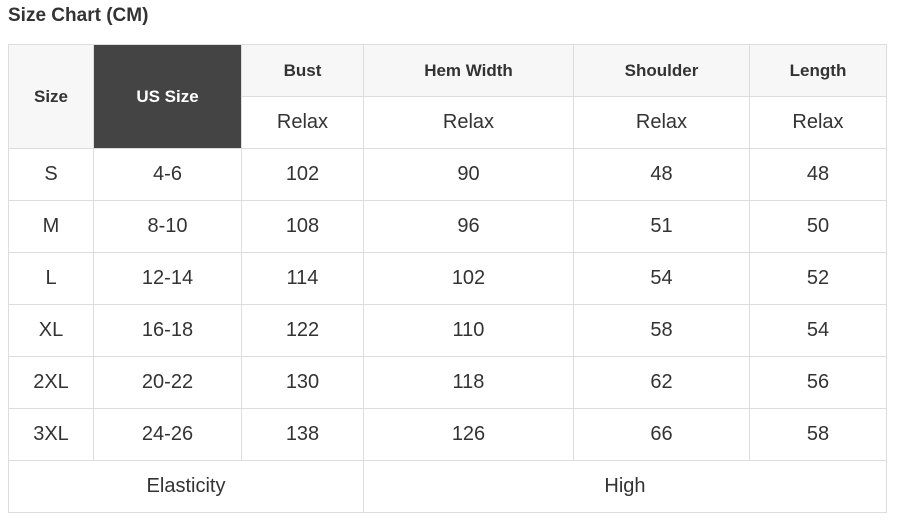 The width and height of the screenshot is (912, 528). I want to click on elasticity-value: High, so click(625, 486).